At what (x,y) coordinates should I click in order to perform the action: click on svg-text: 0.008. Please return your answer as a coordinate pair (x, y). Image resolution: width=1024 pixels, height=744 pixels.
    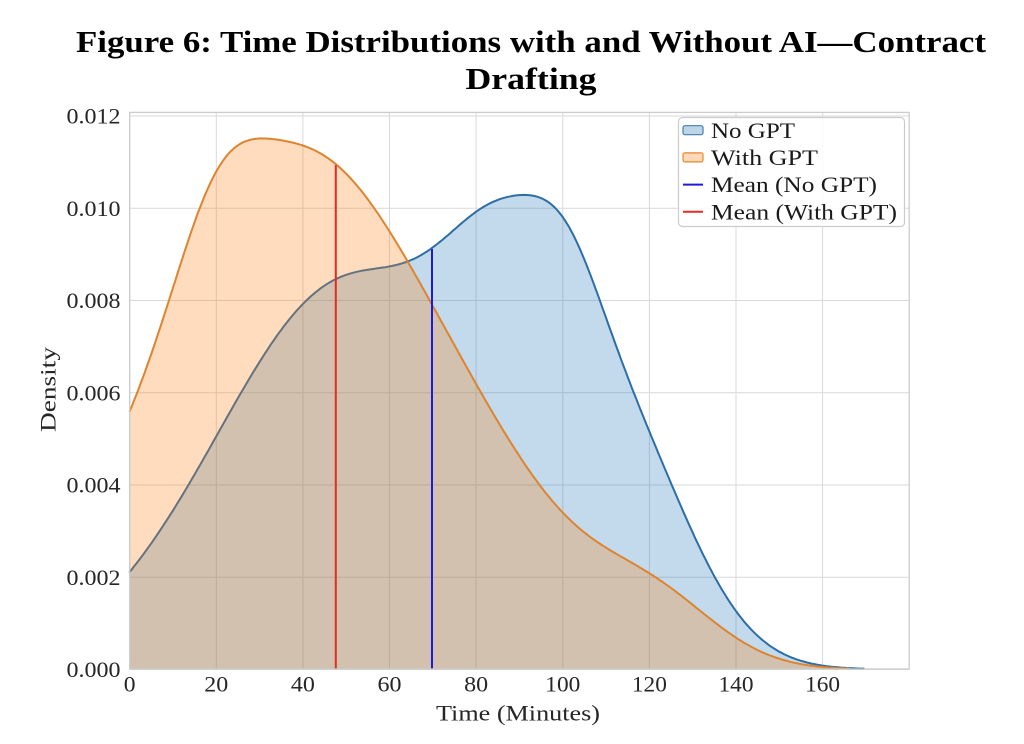
    Looking at the image, I should click on (94, 300).